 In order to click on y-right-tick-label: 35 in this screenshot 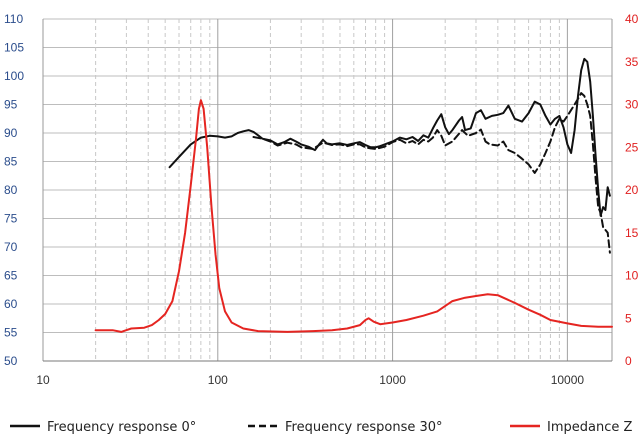, I will do `click(632, 62)`.